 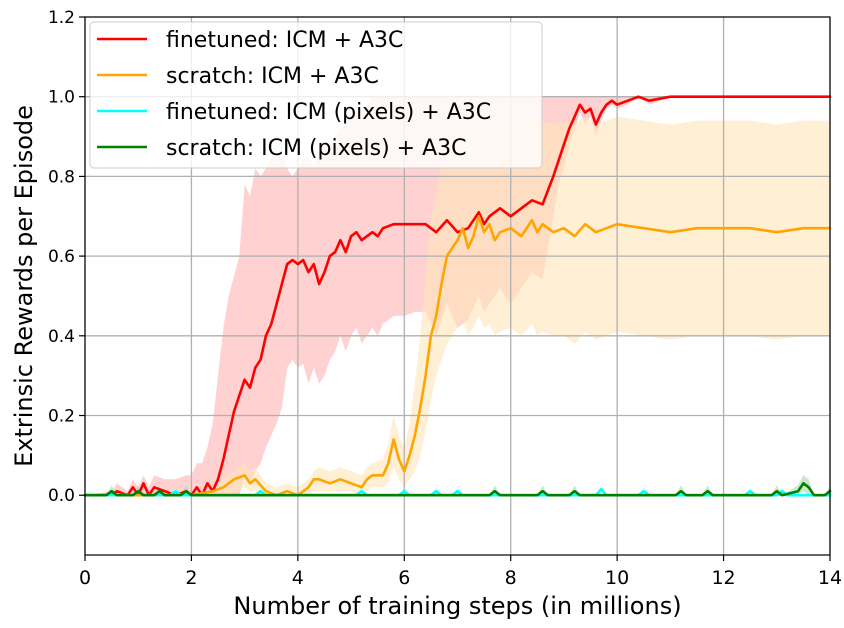 I want to click on legend-entry-label: scratch: ICM + A3C, so click(x=272, y=76).